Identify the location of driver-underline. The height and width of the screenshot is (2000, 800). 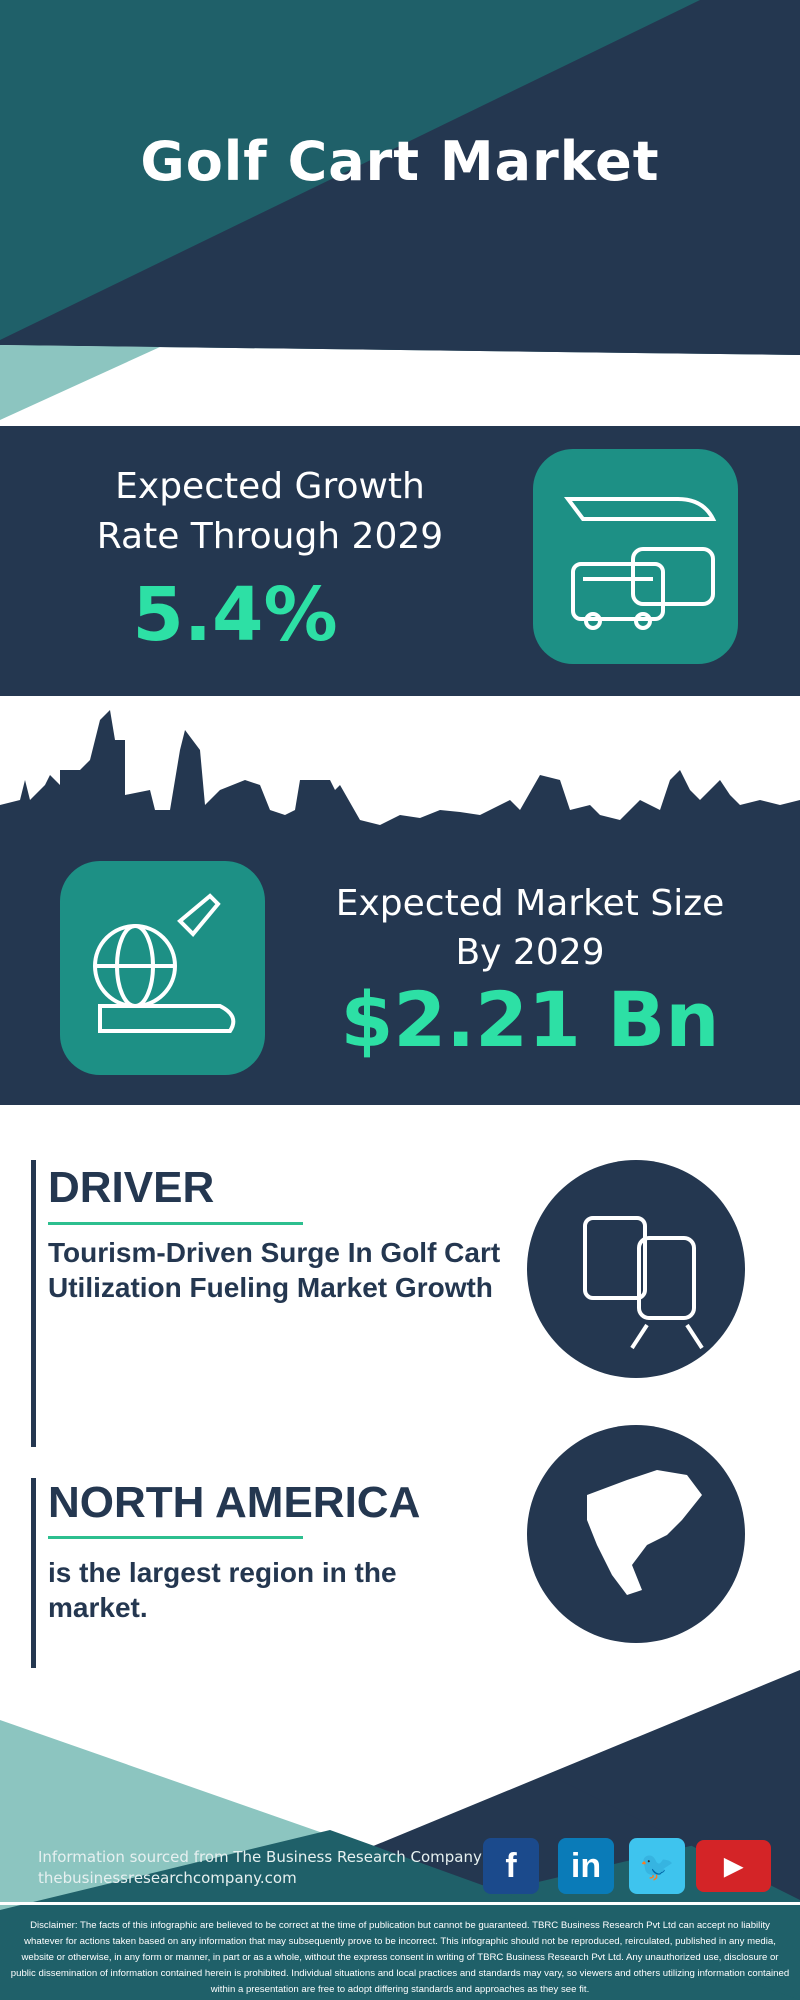
(175, 1223).